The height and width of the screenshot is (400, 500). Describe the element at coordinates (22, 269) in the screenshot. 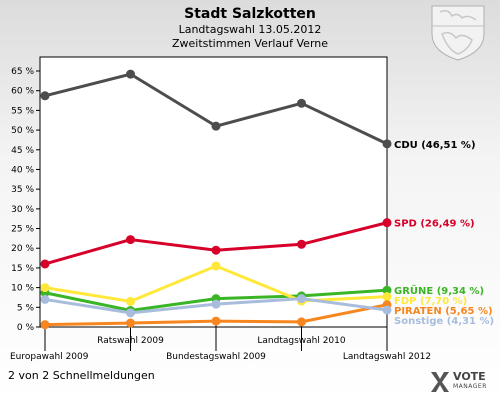

I see `y-tick-label: 15 %` at that location.